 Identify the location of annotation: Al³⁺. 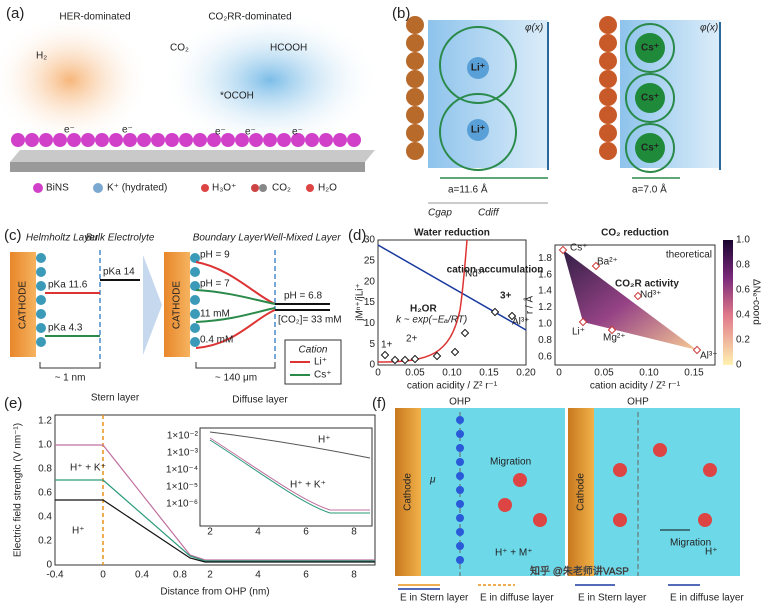
(521, 322).